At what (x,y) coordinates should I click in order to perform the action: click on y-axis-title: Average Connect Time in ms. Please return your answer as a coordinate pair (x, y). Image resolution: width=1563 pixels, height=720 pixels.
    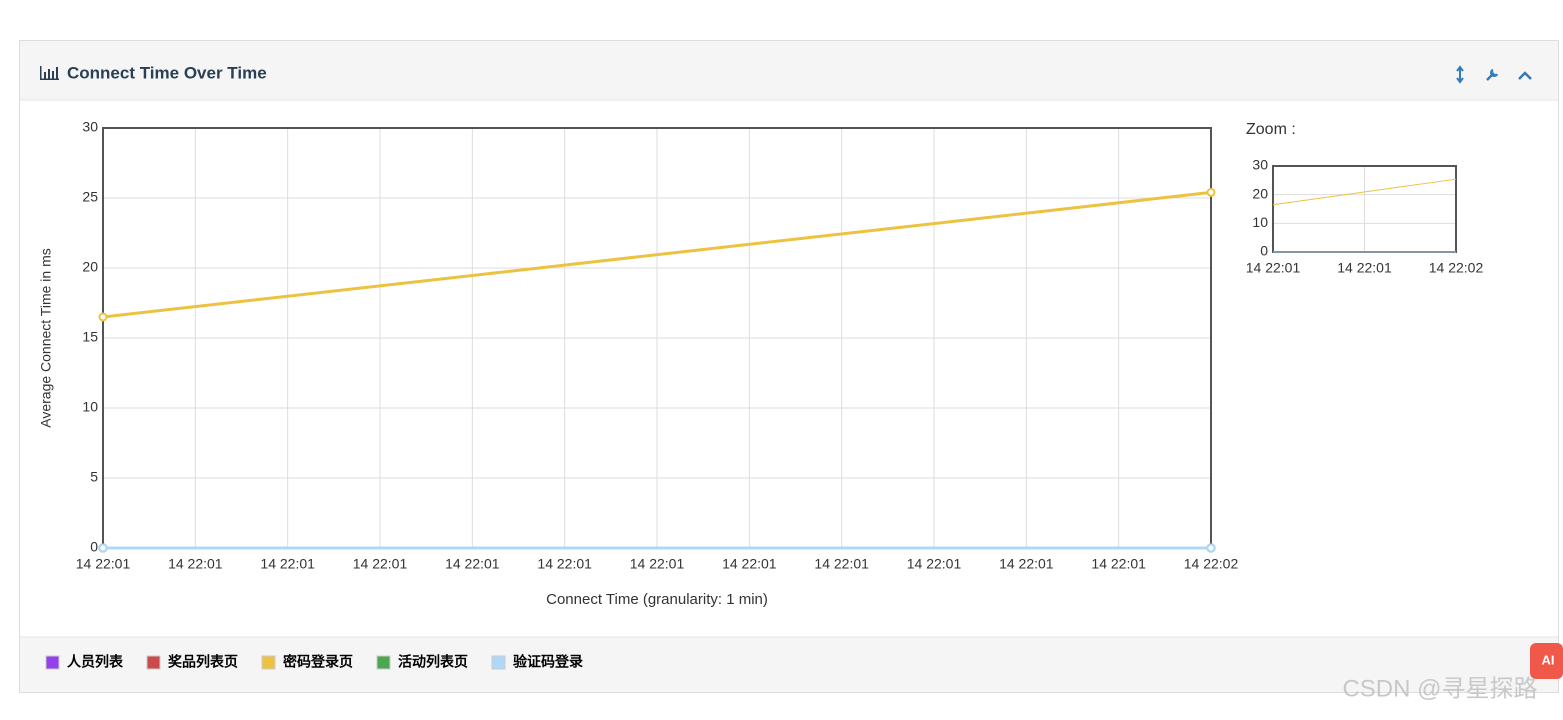
    Looking at the image, I should click on (46, 338).